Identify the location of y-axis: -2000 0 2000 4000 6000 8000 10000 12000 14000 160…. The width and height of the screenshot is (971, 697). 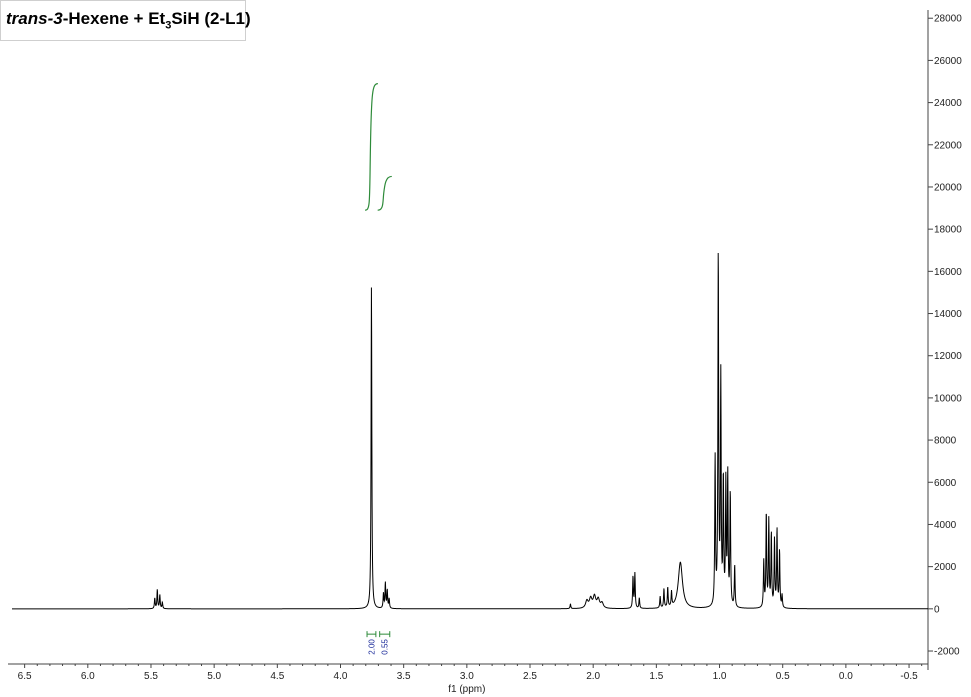
(944, 340).